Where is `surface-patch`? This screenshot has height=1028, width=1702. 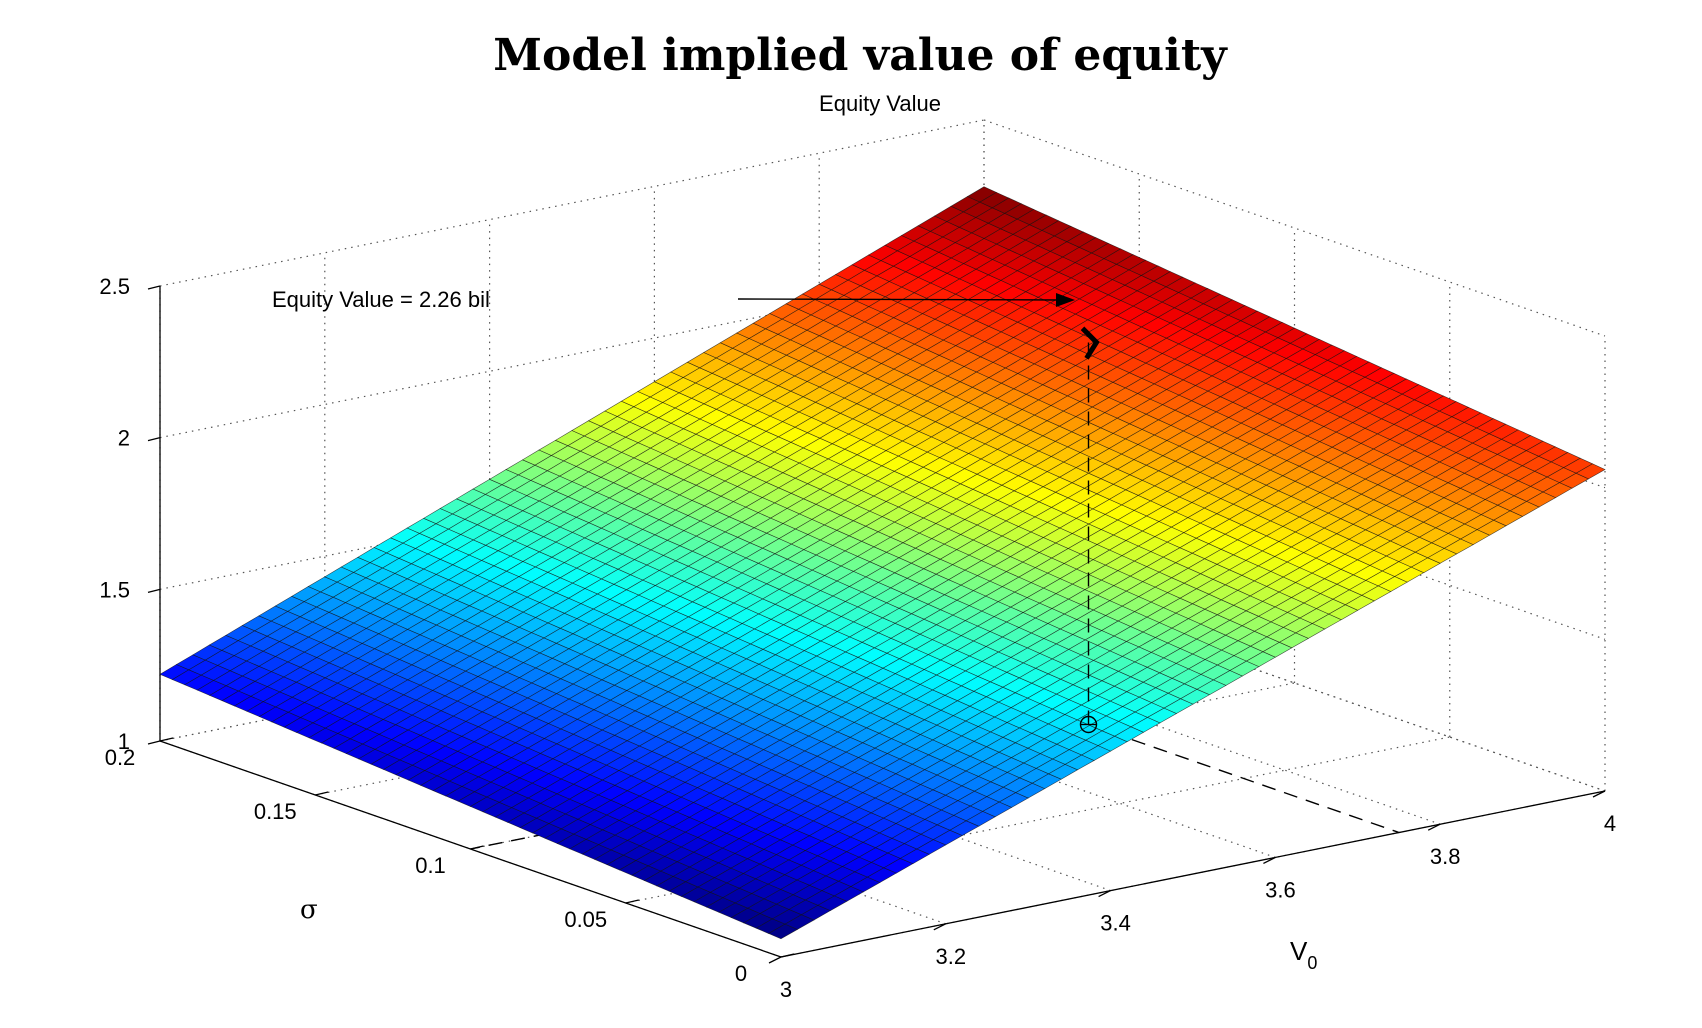
surface-patch is located at coordinates (1590, 471).